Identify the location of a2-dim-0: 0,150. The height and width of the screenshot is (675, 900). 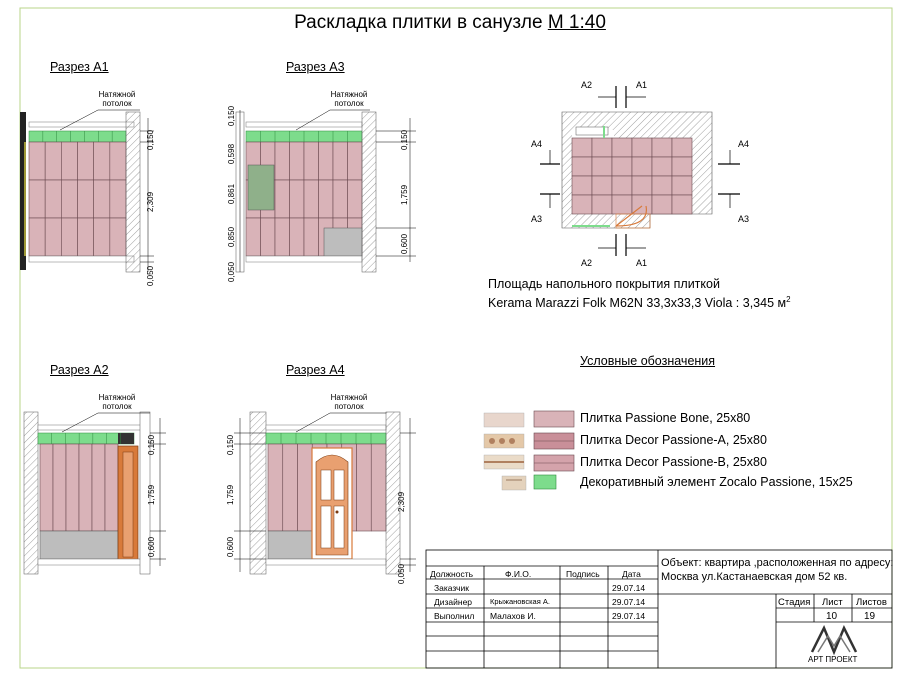
(151, 444).